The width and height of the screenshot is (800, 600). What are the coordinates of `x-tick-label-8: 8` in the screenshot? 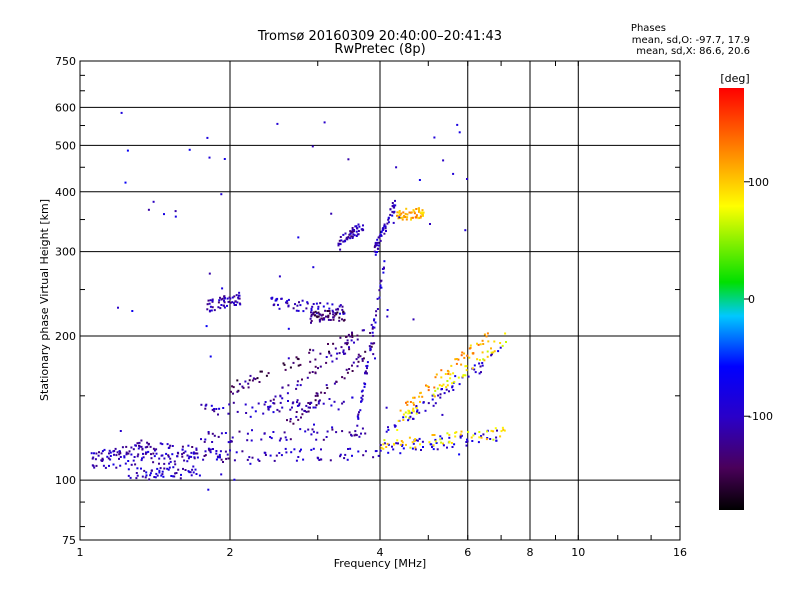 It's located at (530, 552).